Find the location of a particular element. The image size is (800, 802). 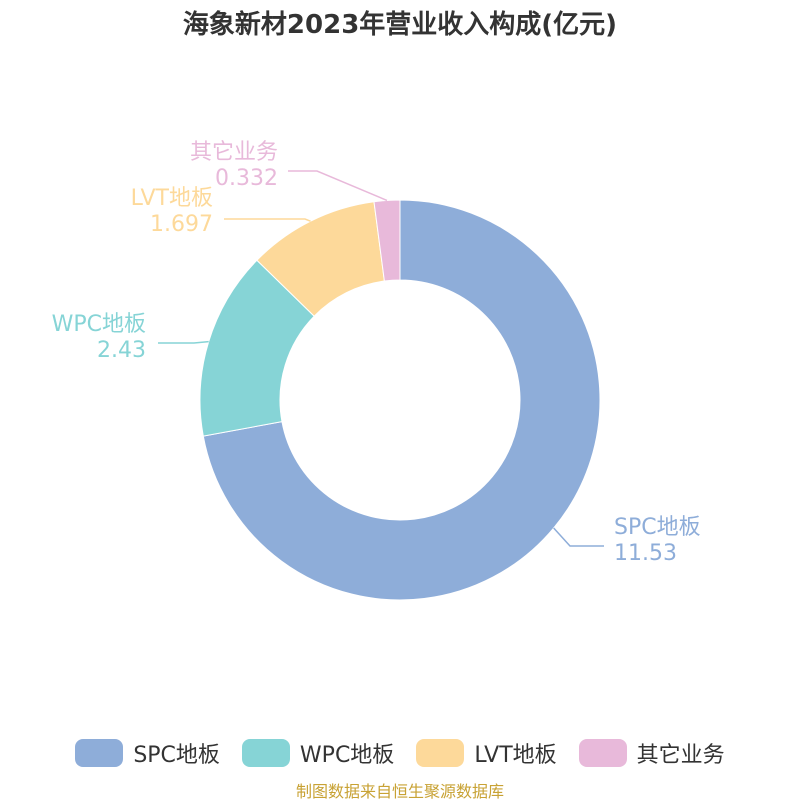

legend: SPC地板 WPC地板 LVT地板 其它业务 is located at coordinates (400, 753).